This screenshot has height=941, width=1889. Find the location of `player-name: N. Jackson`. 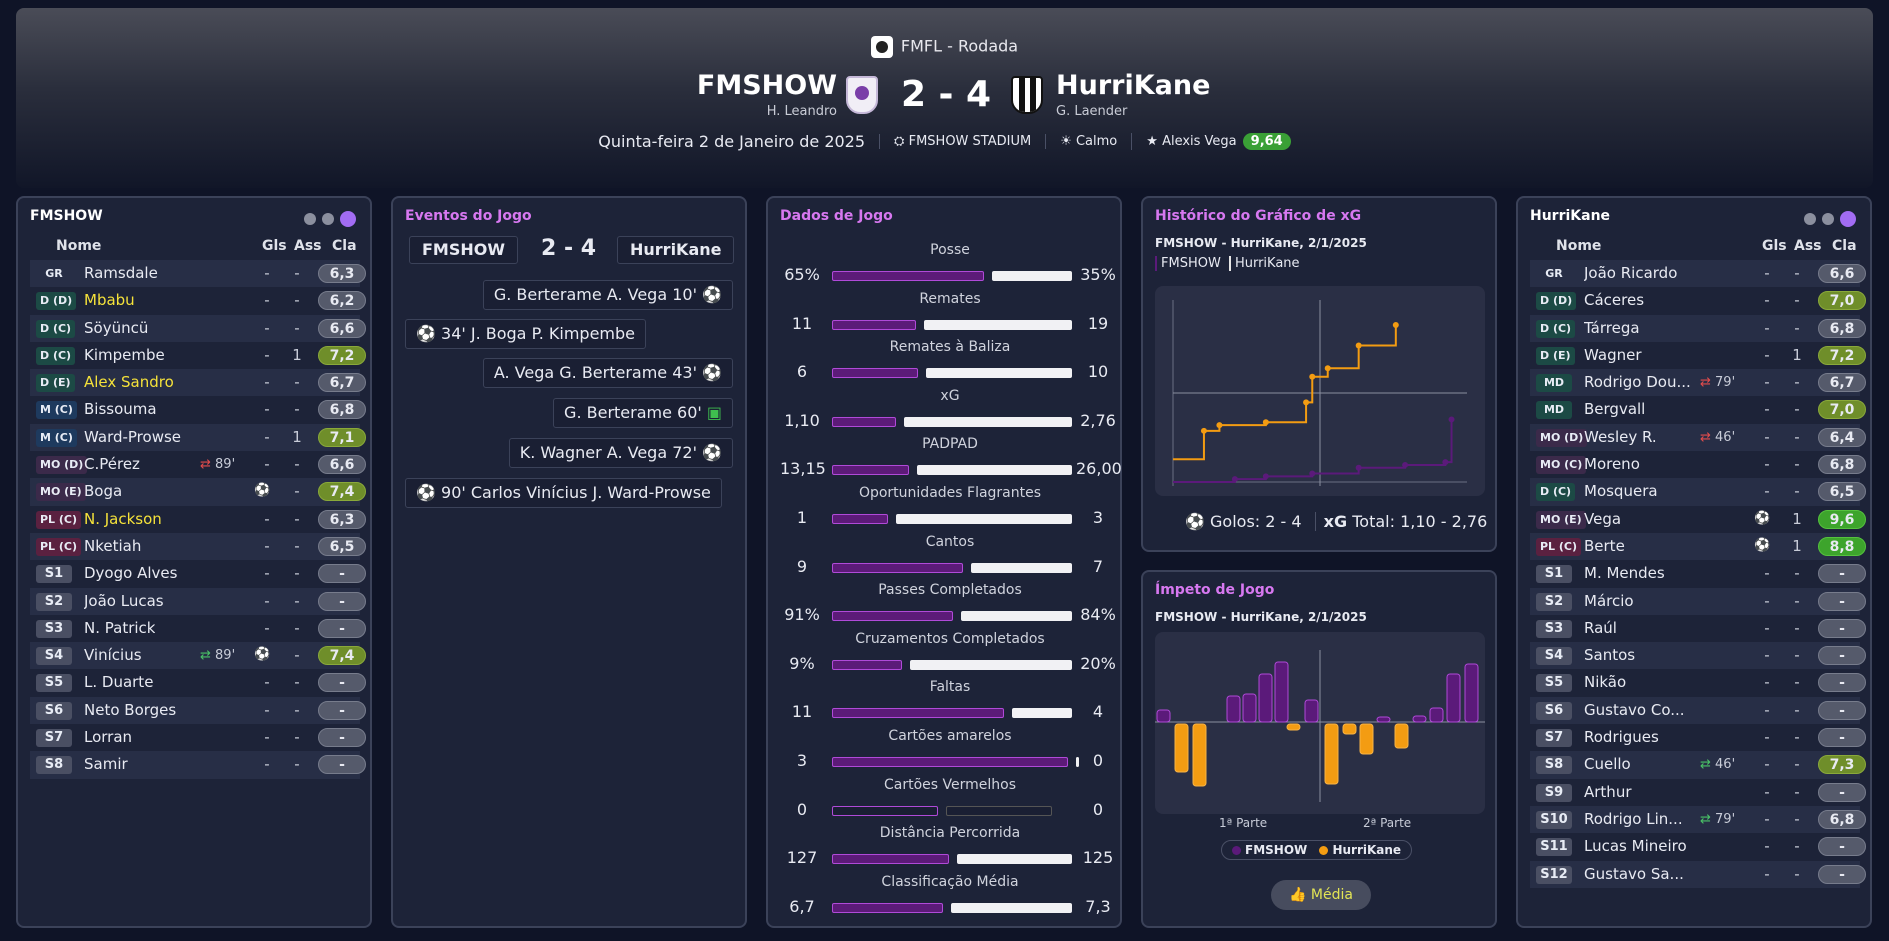

player-name: N. Jackson is located at coordinates (123, 518).